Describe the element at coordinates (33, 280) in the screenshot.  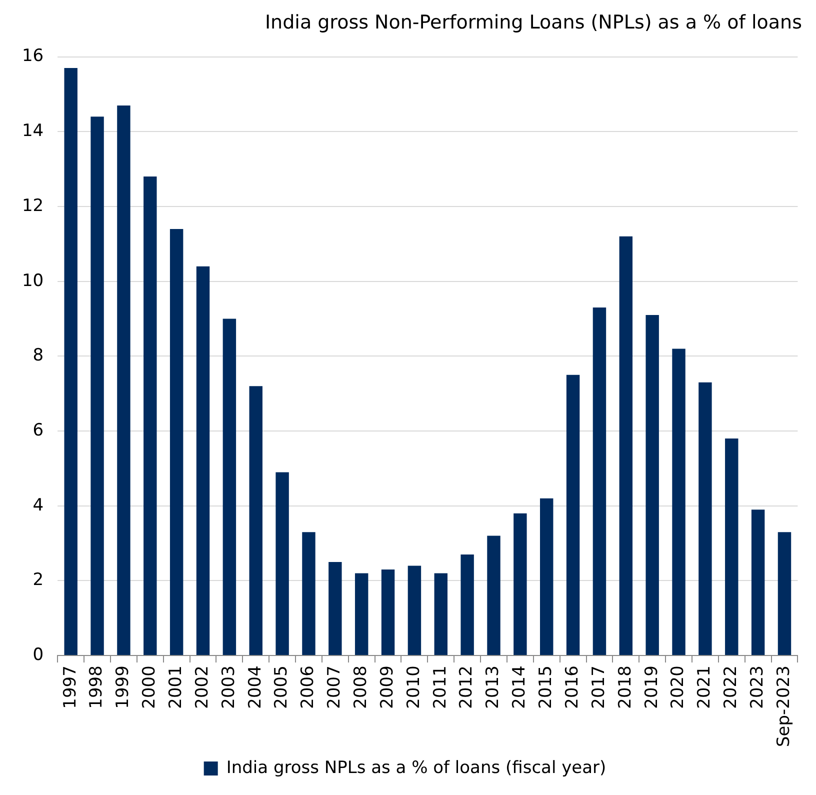
I see `y-tick-label: 10` at that location.